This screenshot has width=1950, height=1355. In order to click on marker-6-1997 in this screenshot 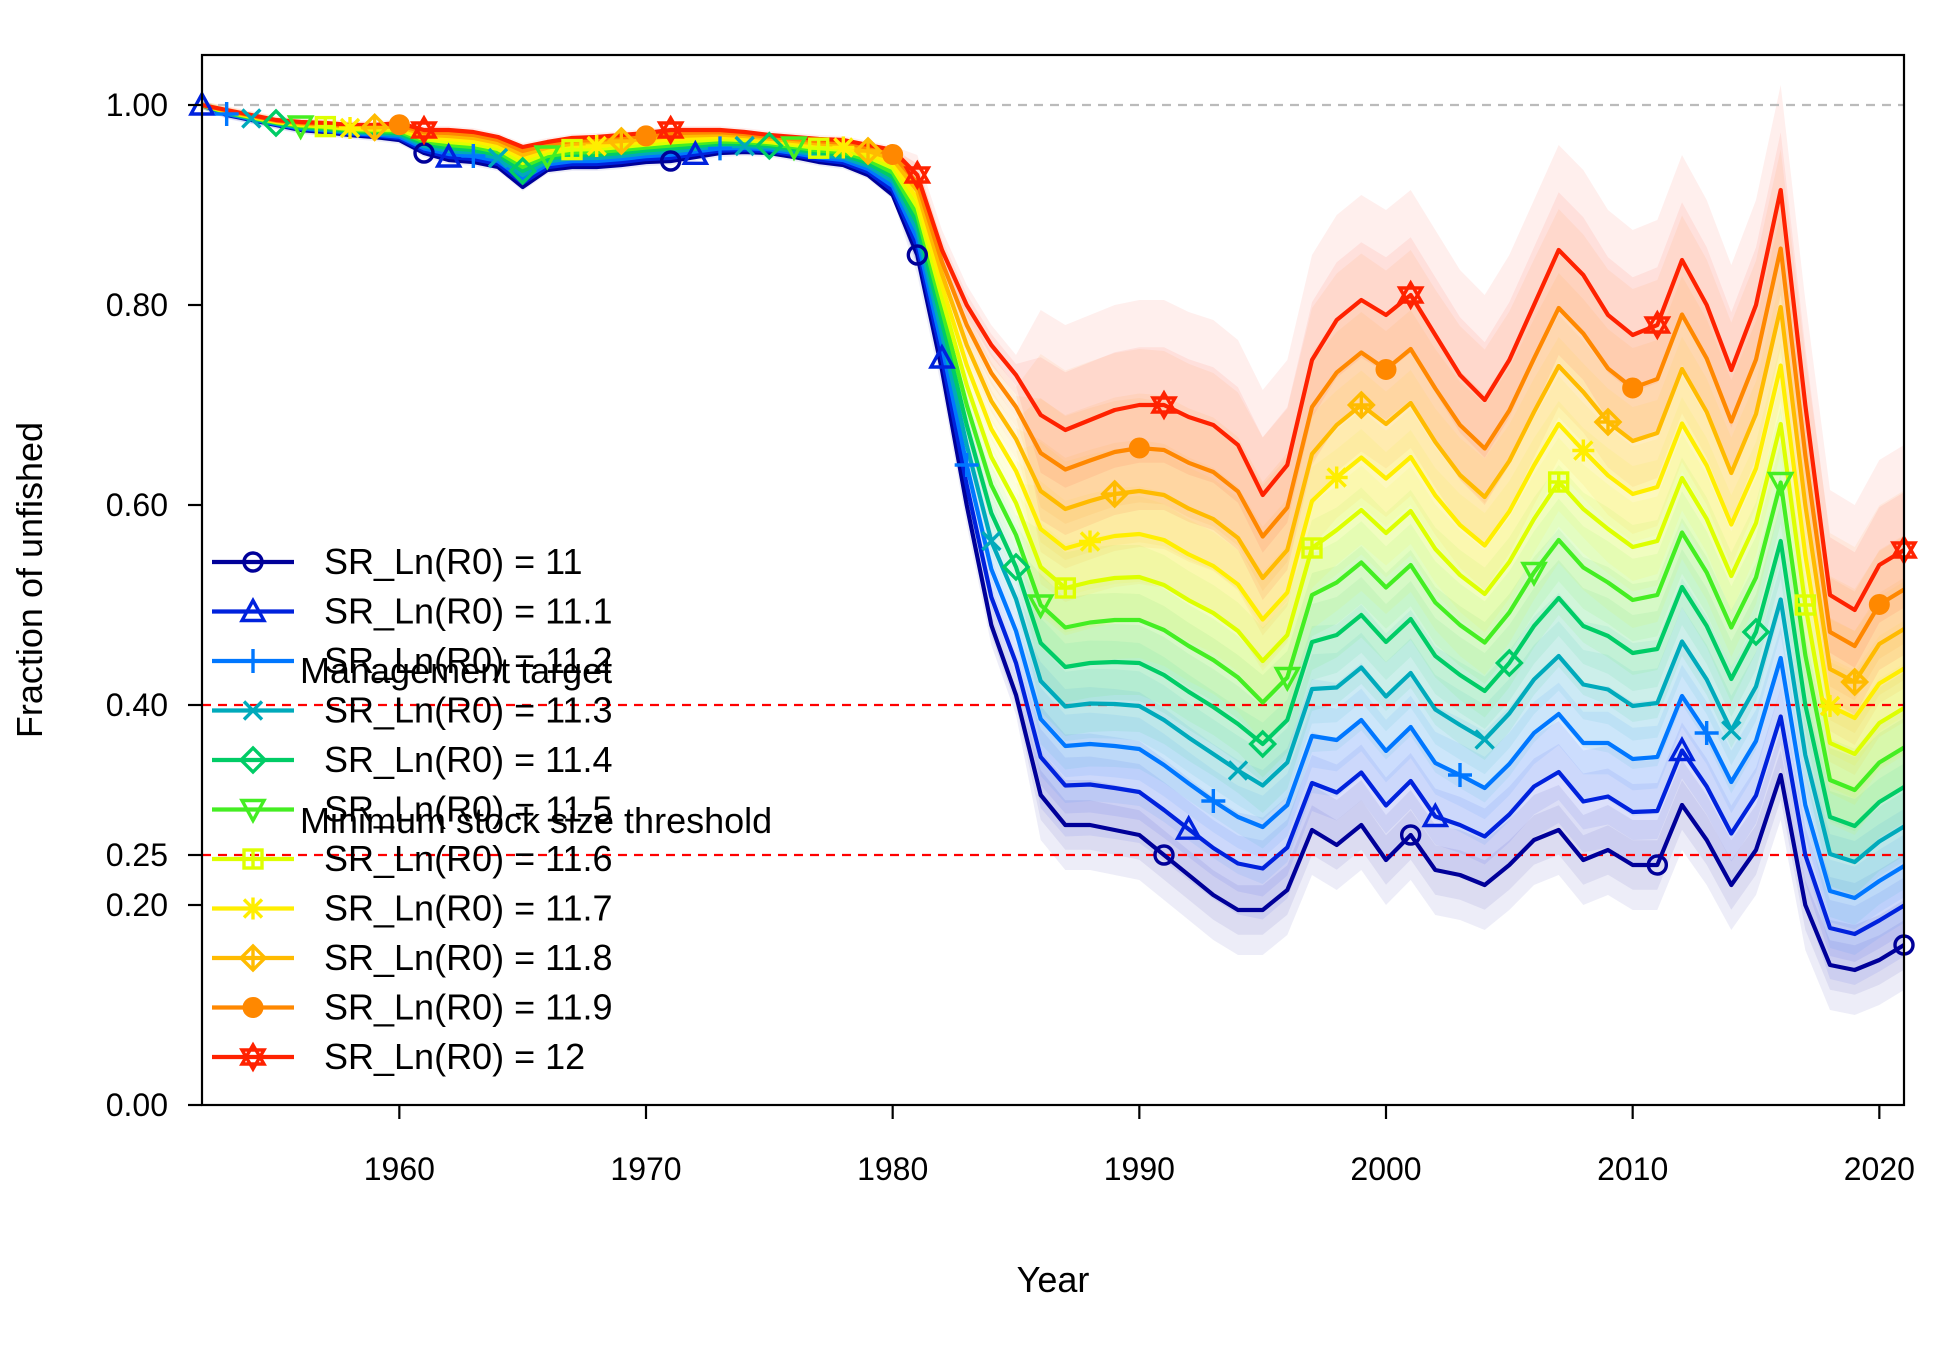, I will do `click(1312, 548)`.